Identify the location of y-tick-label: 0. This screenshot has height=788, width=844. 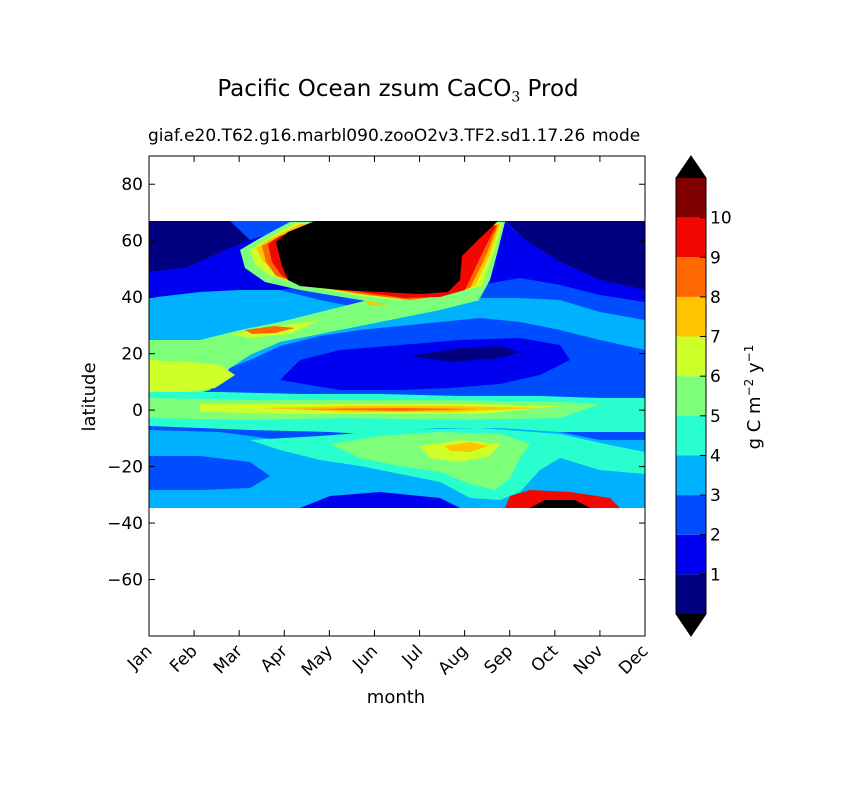
(137, 411).